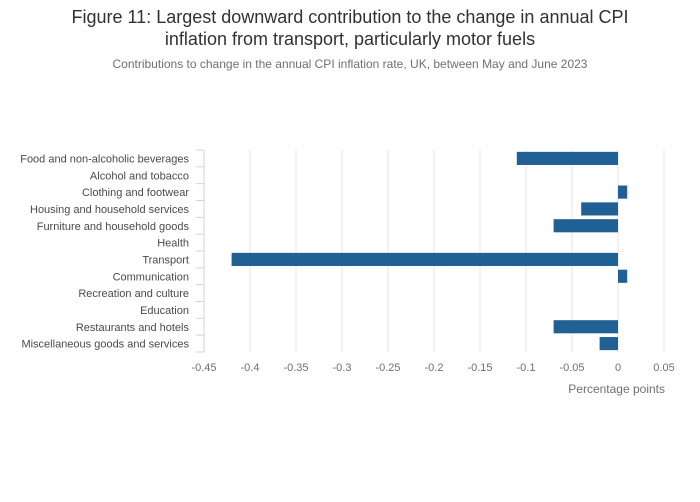  What do you see at coordinates (618, 368) in the screenshot?
I see `x-tick-label: 0` at bounding box center [618, 368].